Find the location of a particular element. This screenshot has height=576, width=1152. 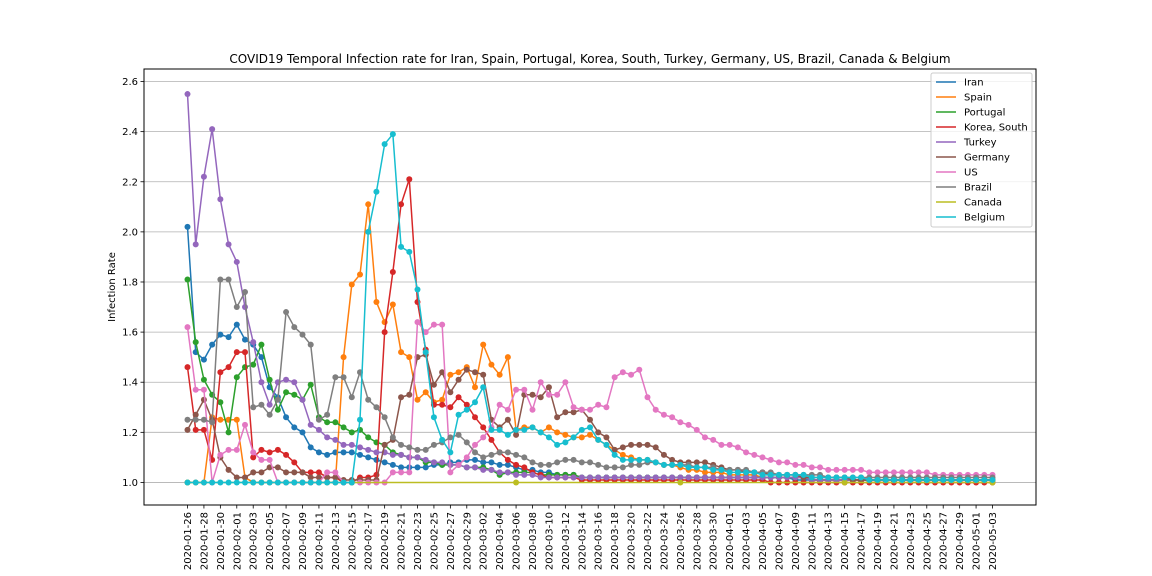

x-tick-label-10: 2020-02-15 is located at coordinates (352, 541).